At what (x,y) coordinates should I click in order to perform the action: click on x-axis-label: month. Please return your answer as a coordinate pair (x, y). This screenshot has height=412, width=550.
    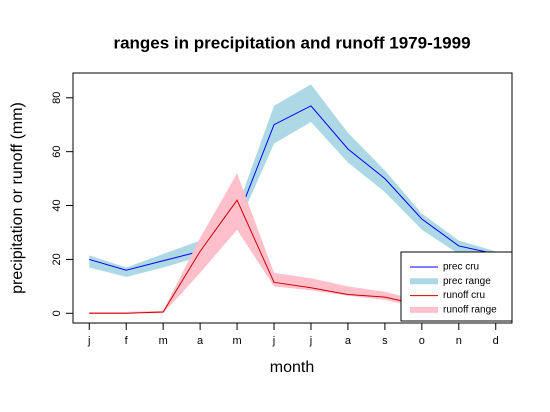
    Looking at the image, I should click on (292, 367).